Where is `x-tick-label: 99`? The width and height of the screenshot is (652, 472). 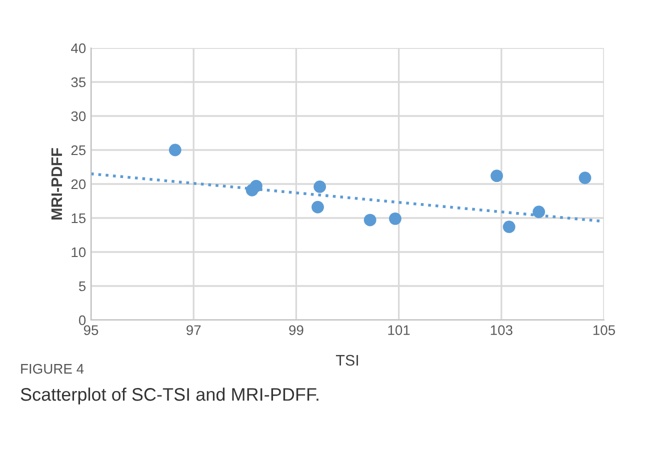
x-tick-label: 99 is located at coordinates (296, 330).